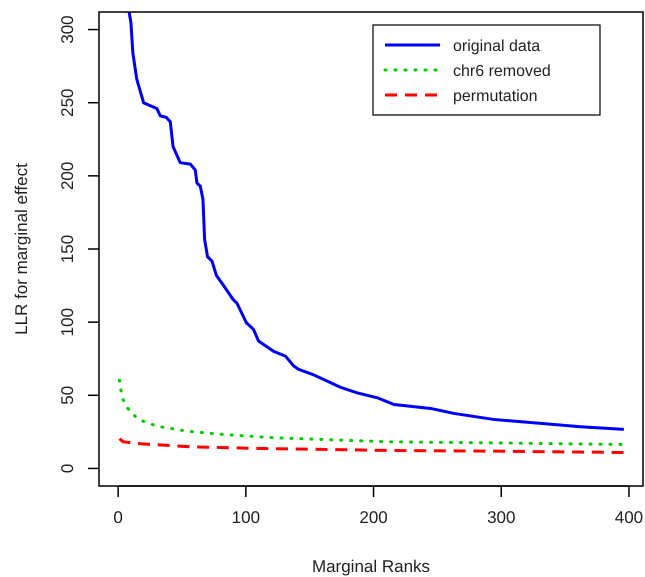 The height and width of the screenshot is (577, 645). Describe the element at coordinates (67, 395) in the screenshot. I see `y-tick-label: 50` at that location.